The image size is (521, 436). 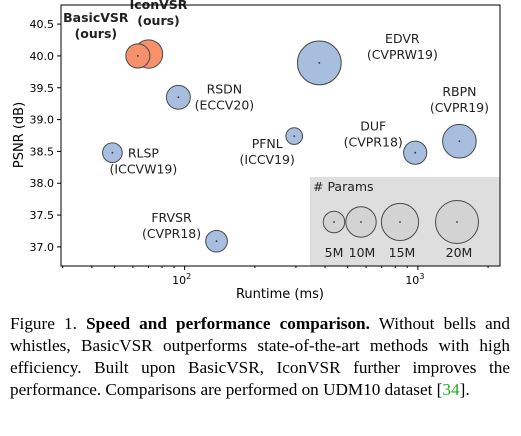 I want to click on point-label-frvsr: (CVPR18), so click(x=171, y=233).